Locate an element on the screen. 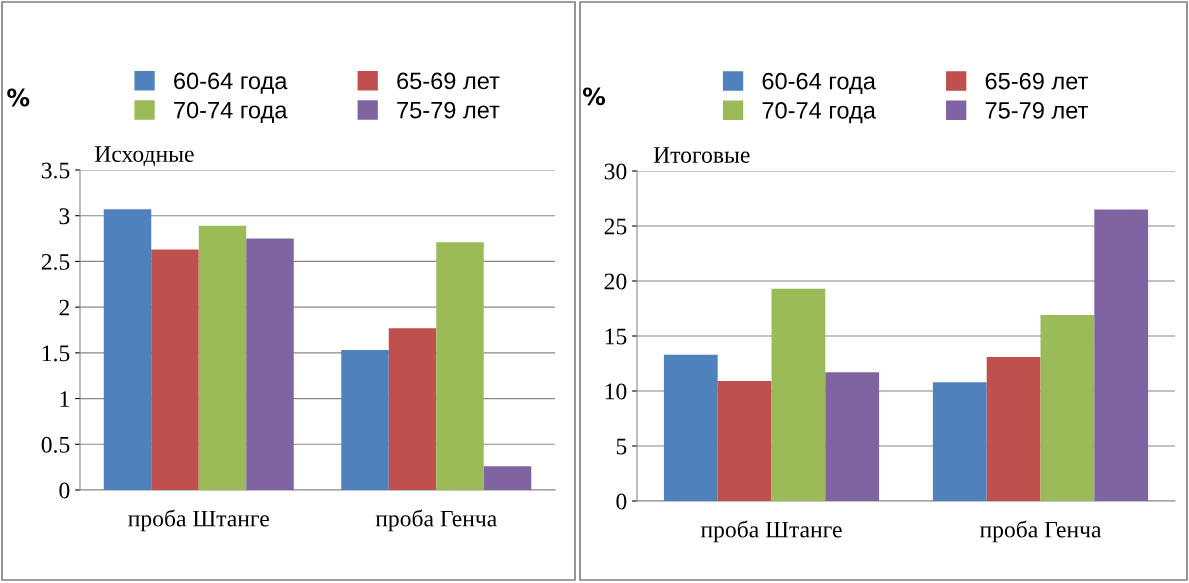  y-tick-label: 3 is located at coordinates (64, 216).